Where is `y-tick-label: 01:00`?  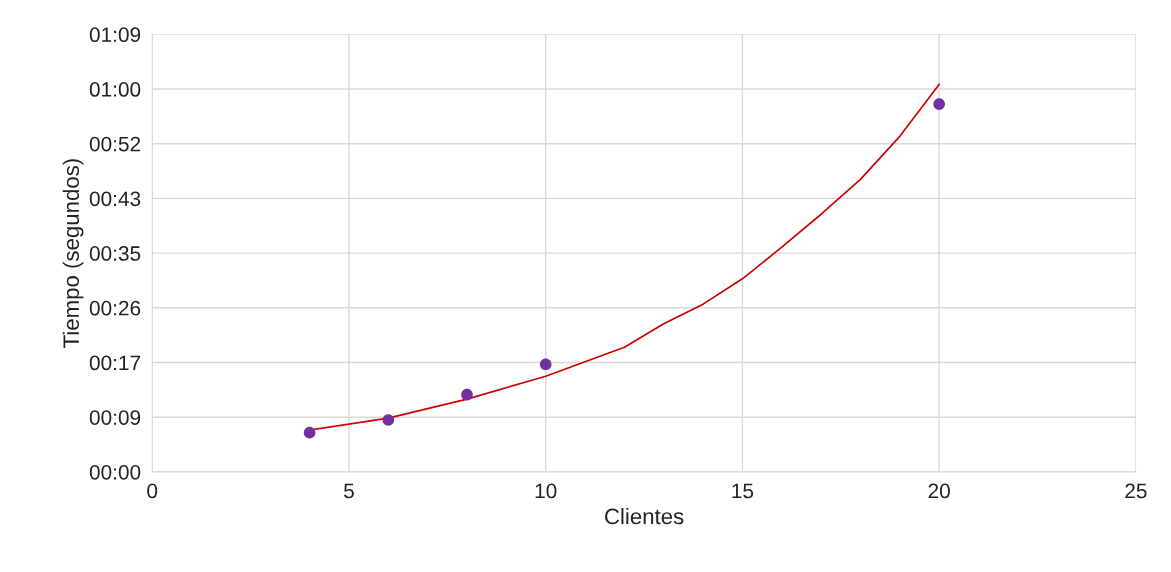
y-tick-label: 01:00 is located at coordinates (115, 89).